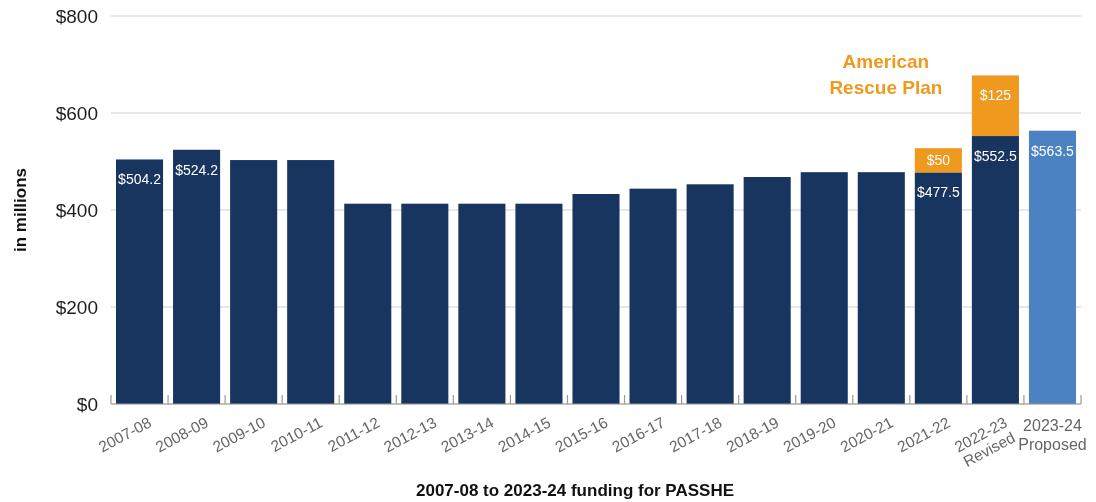  What do you see at coordinates (76, 16) in the screenshot?
I see `y-tick-label: $800` at bounding box center [76, 16].